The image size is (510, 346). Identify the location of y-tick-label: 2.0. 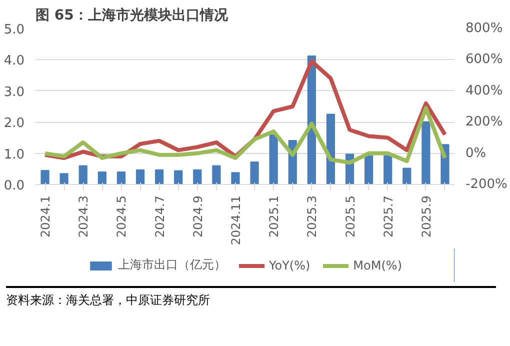
(14, 124).